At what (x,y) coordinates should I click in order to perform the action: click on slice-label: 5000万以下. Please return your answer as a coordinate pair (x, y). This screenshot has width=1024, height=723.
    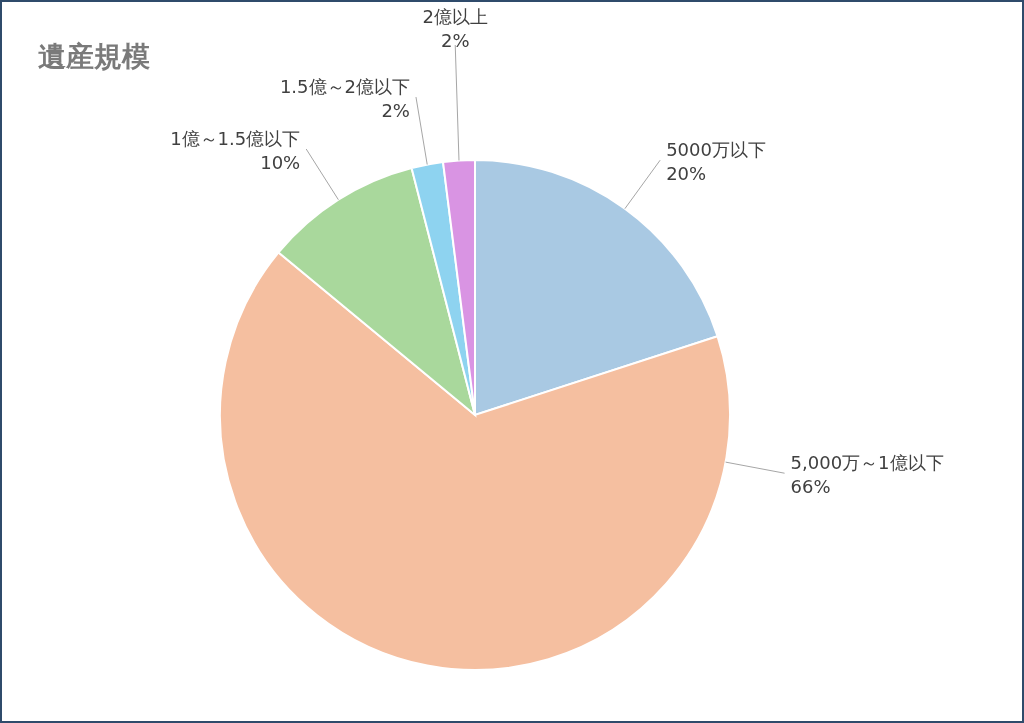
    Looking at the image, I should click on (716, 150).